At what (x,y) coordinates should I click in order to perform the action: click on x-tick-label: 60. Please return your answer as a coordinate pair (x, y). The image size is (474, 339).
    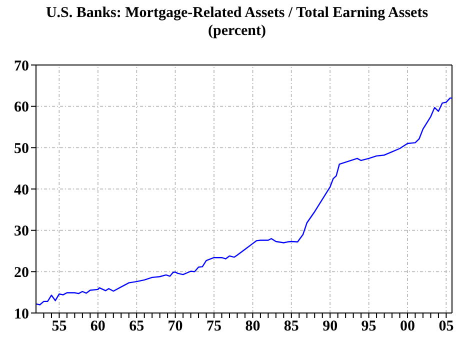
    Looking at the image, I should click on (98, 326).